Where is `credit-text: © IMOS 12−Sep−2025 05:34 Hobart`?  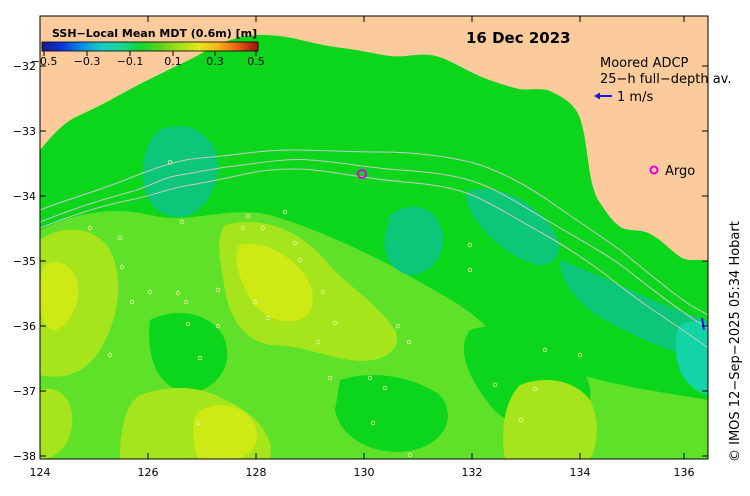
credit-text: © IMOS 12−Sep−2025 05:34 Hobart is located at coordinates (735, 341).